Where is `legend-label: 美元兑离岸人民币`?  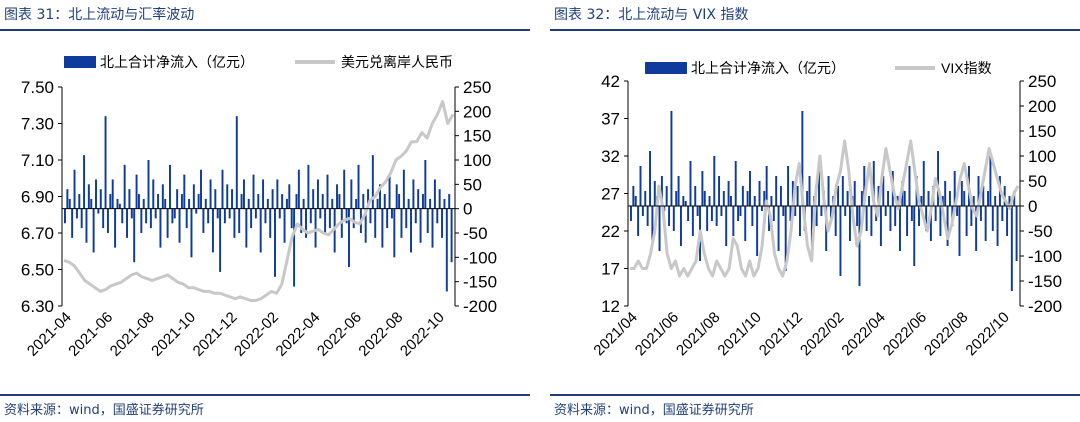
legend-label: 美元兑离岸人民币 is located at coordinates (397, 62).